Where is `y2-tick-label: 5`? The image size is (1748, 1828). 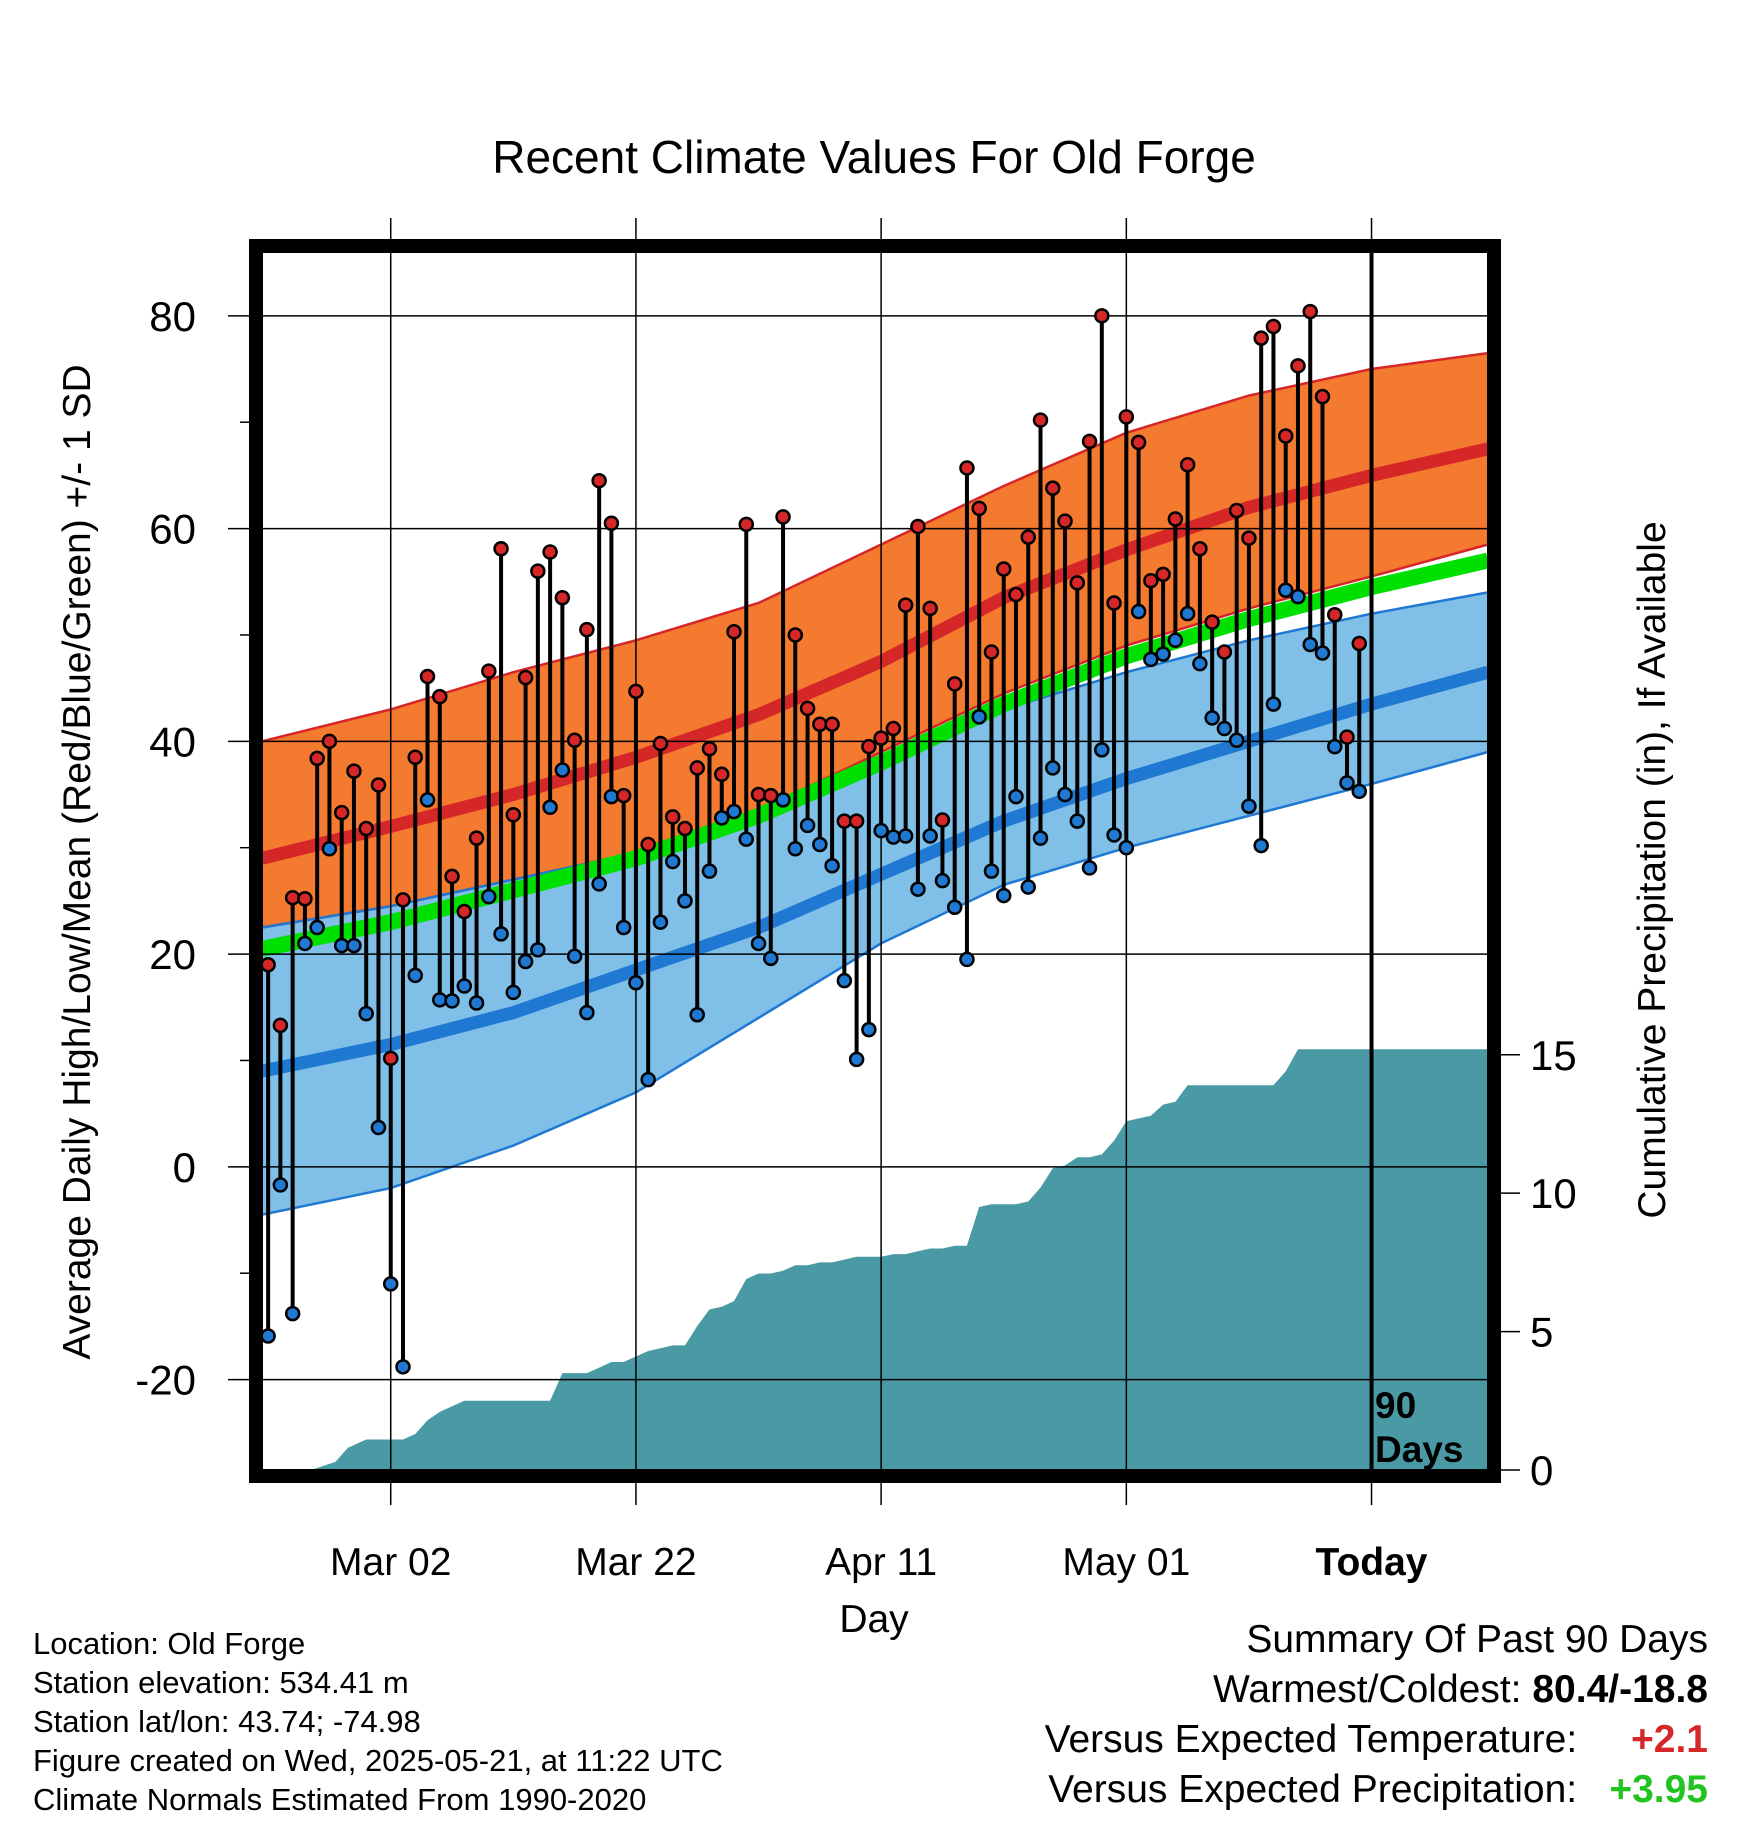
y2-tick-label: 5 is located at coordinates (1541, 1332).